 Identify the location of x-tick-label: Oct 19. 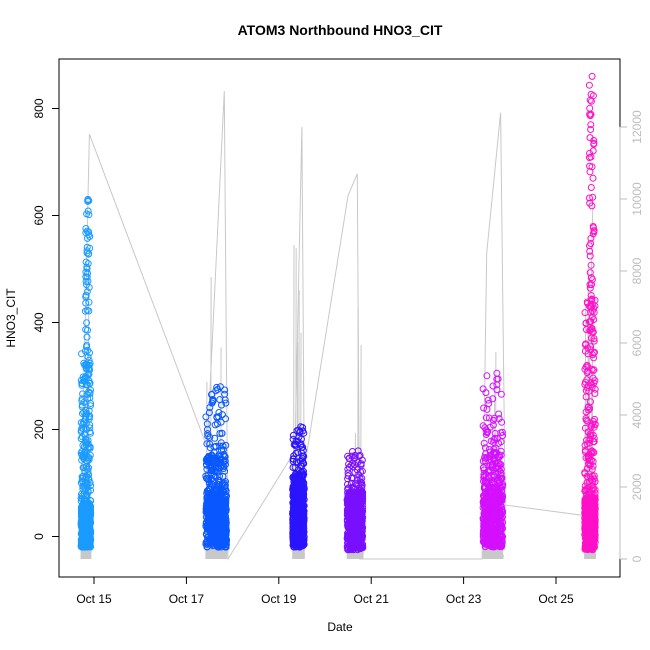
(279, 599).